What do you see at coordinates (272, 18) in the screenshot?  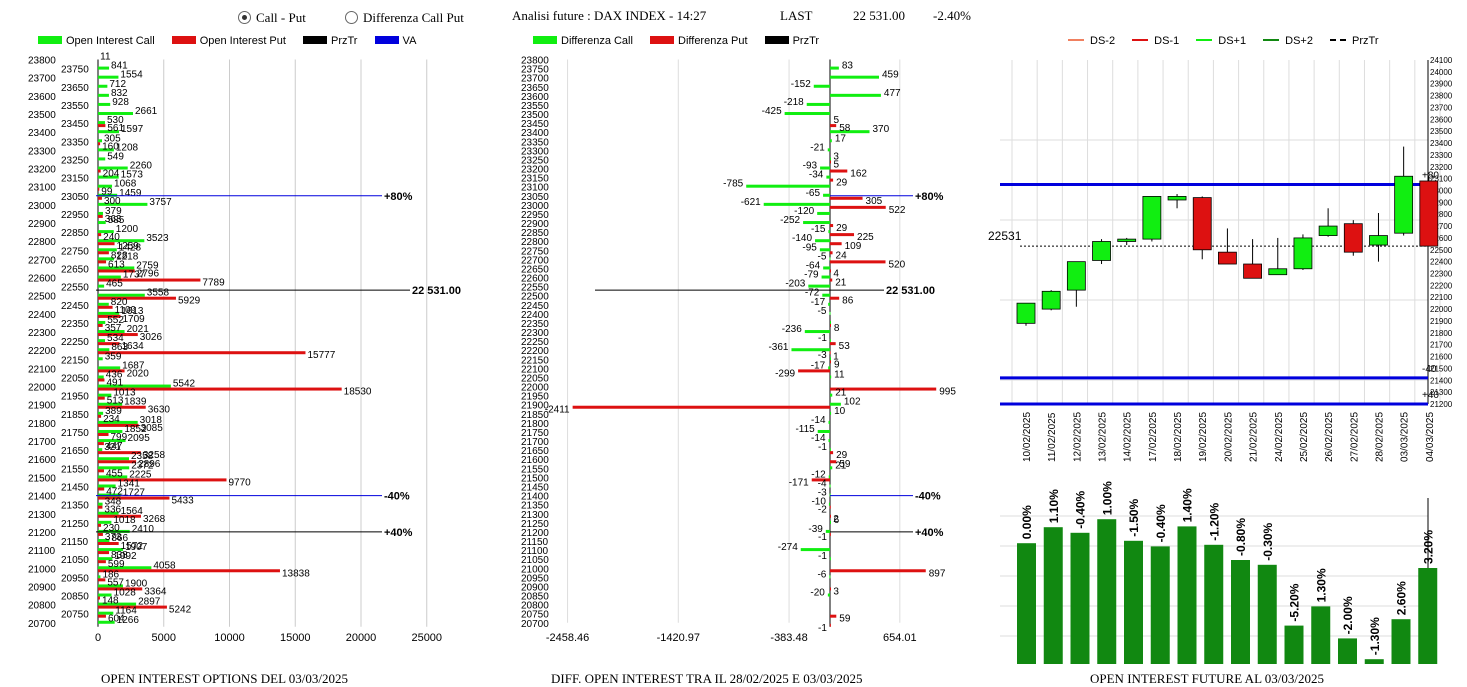 I see `radio-call-put: Call - Put` at bounding box center [272, 18].